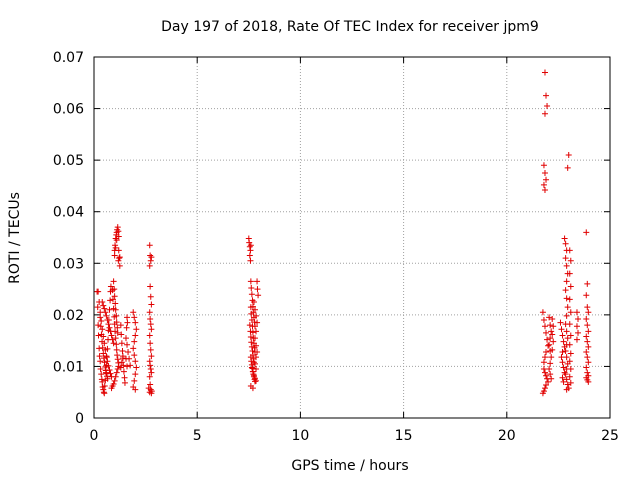  Describe the element at coordinates (68, 316) in the screenshot. I see `y-tick-label: 0.02` at that location.